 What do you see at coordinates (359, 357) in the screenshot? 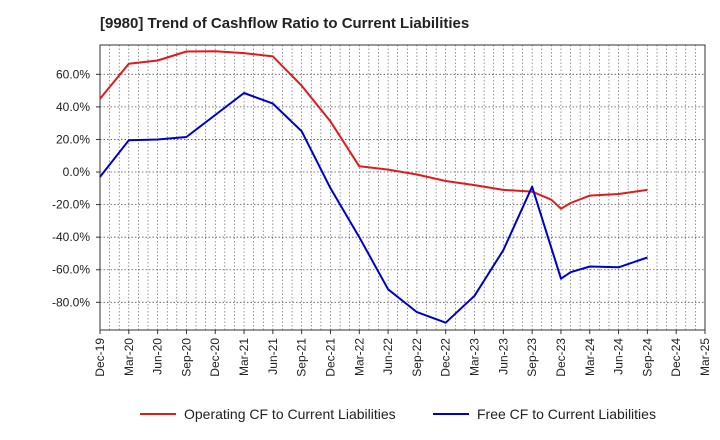
I see `x-tick-label: Mar-22` at bounding box center [359, 357].